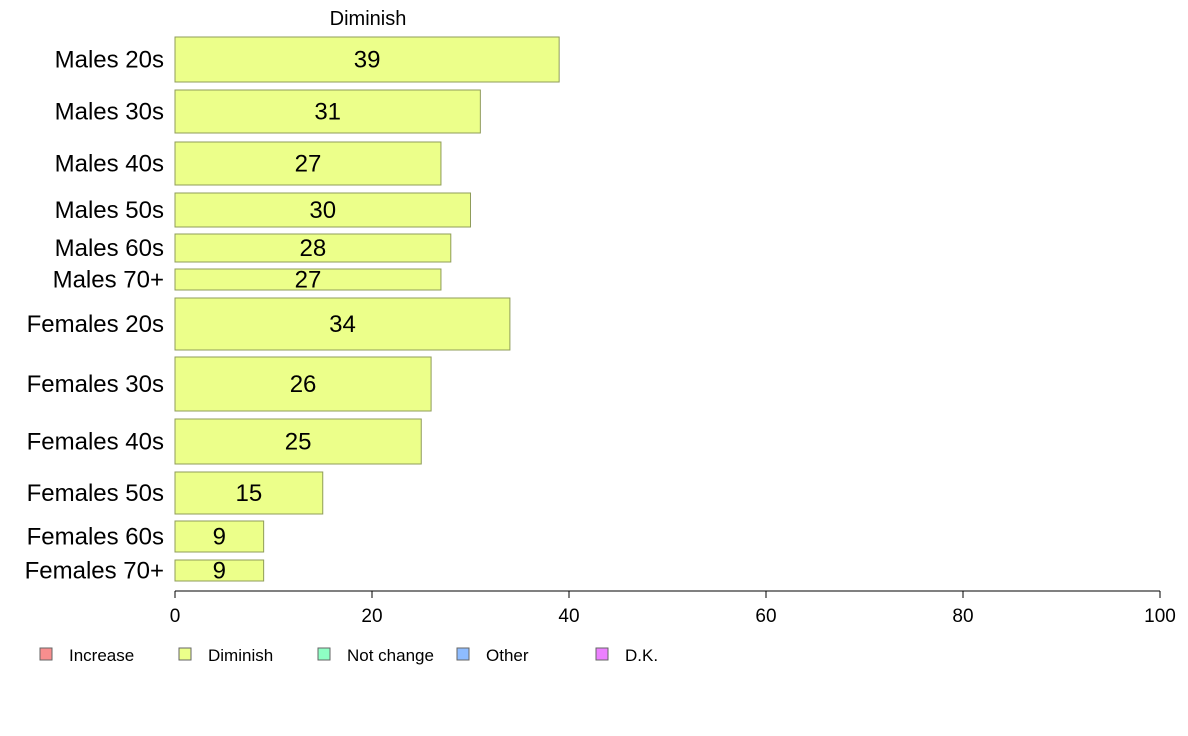  Describe the element at coordinates (109, 164) in the screenshot. I see `category-label: Males 40s` at that location.